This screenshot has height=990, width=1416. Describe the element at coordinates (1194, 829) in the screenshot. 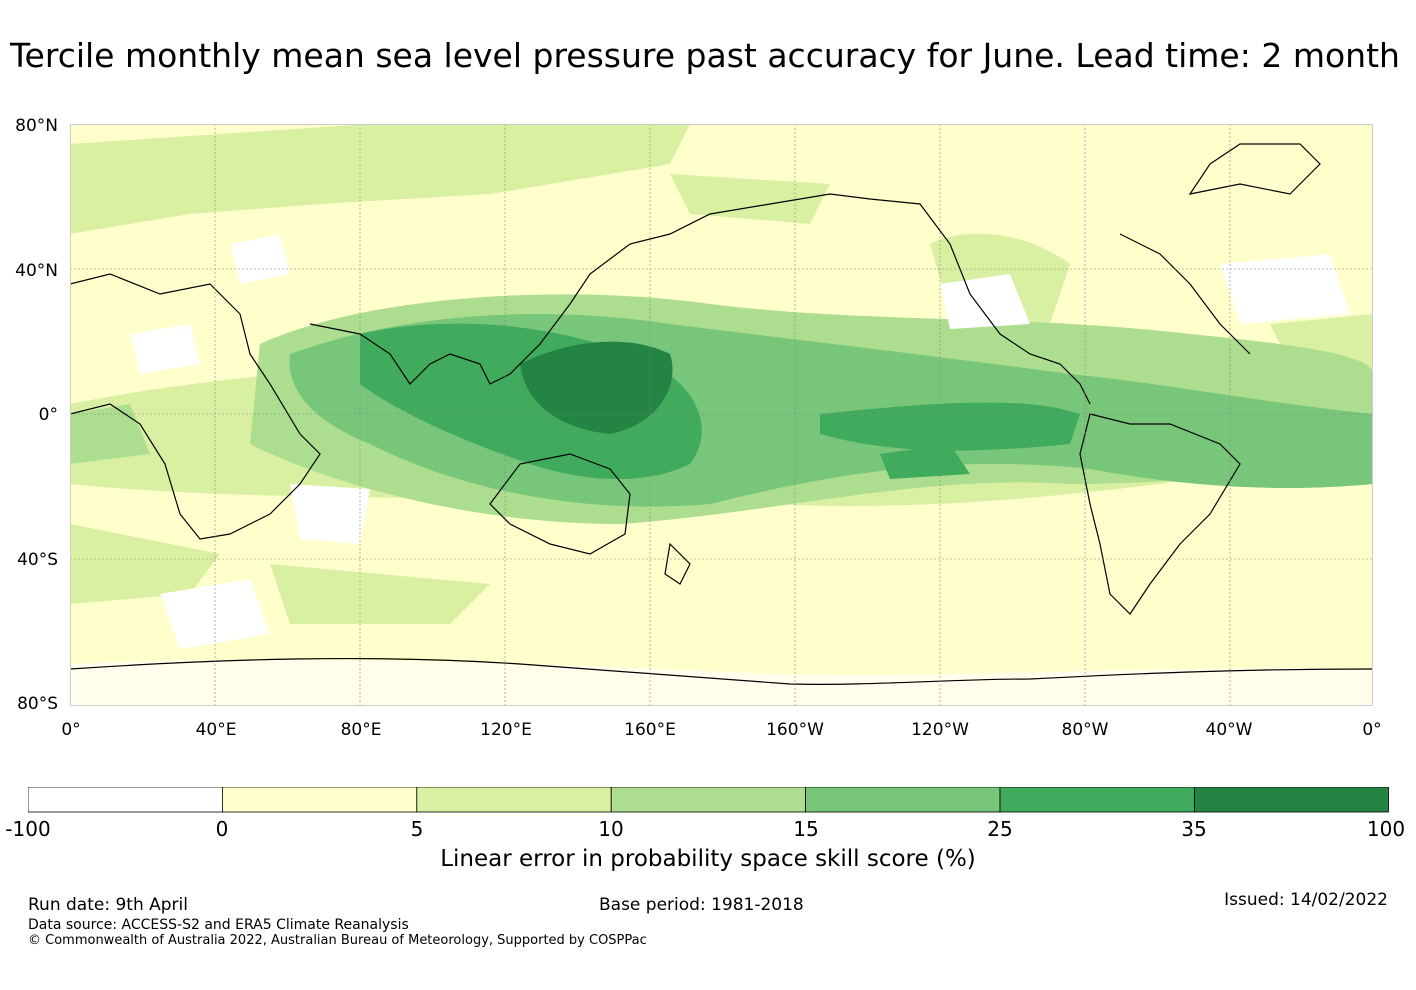

I see `colorbar-tick-35: 35` at that location.